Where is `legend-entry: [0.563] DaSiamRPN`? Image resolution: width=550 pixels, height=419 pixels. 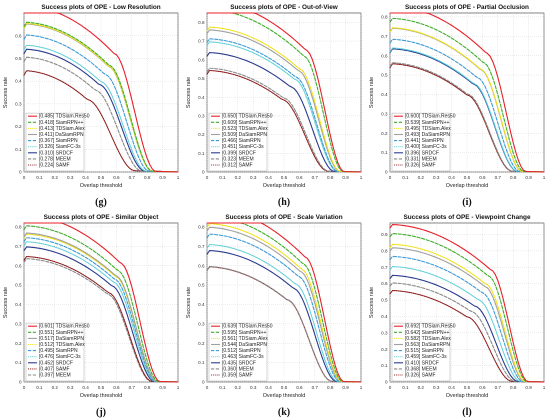
legend-entry: [0.563] DaSiamRPN is located at coordinates (427, 345).